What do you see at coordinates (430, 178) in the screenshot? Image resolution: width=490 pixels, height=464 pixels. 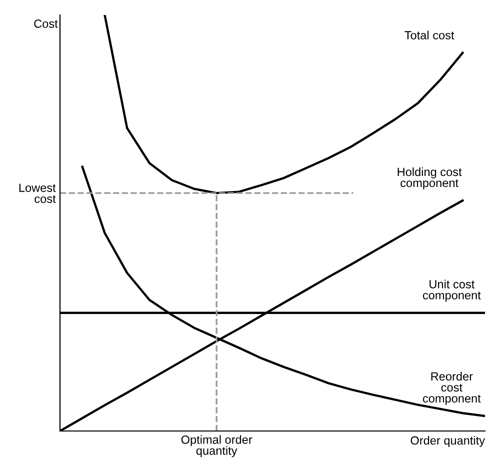 I see `series-label: Holding cost component` at bounding box center [430, 178].